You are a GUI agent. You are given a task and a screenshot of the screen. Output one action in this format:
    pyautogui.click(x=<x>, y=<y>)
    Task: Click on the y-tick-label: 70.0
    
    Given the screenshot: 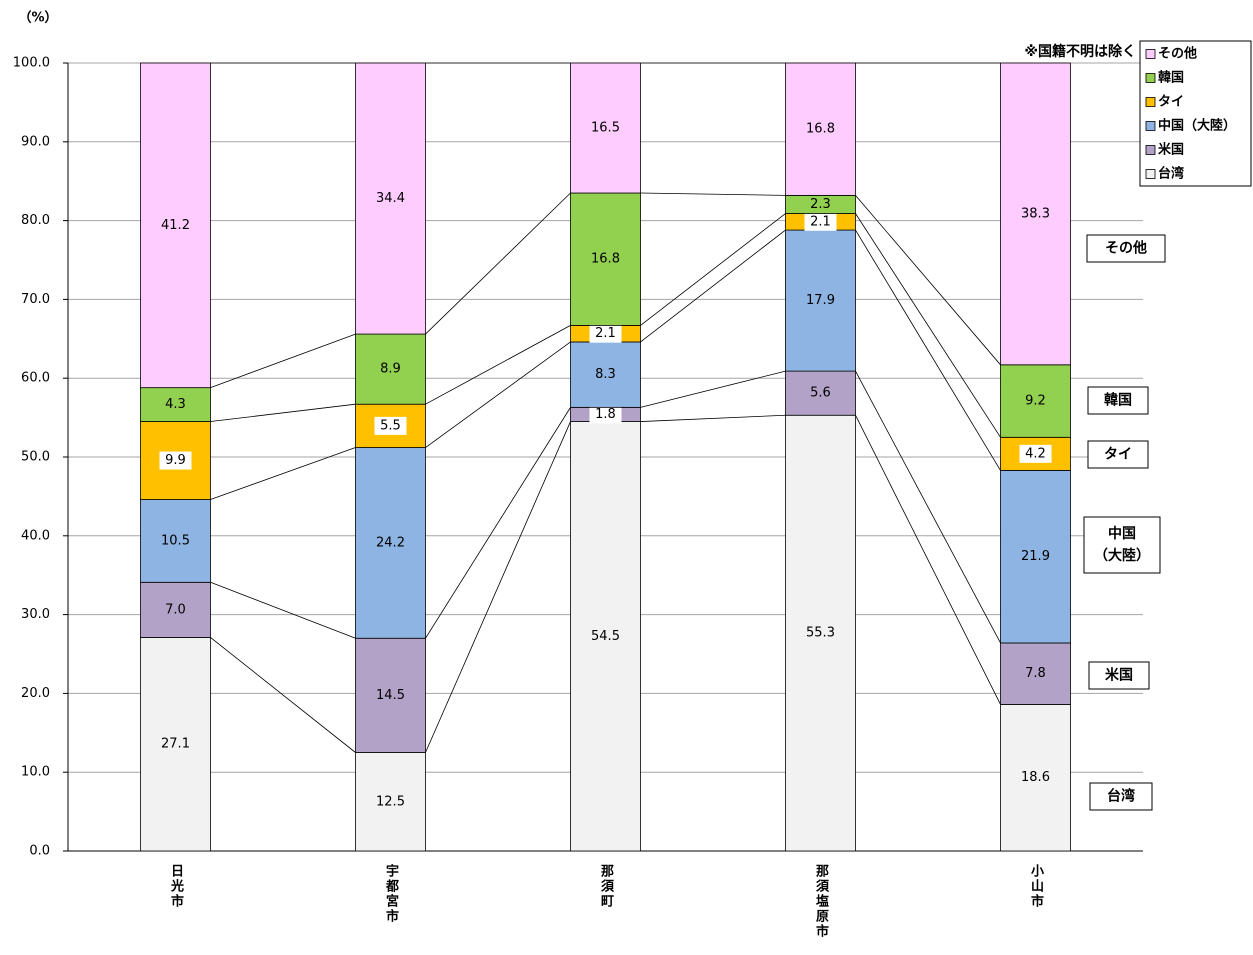 What is the action you would take?
    pyautogui.click(x=35, y=299)
    